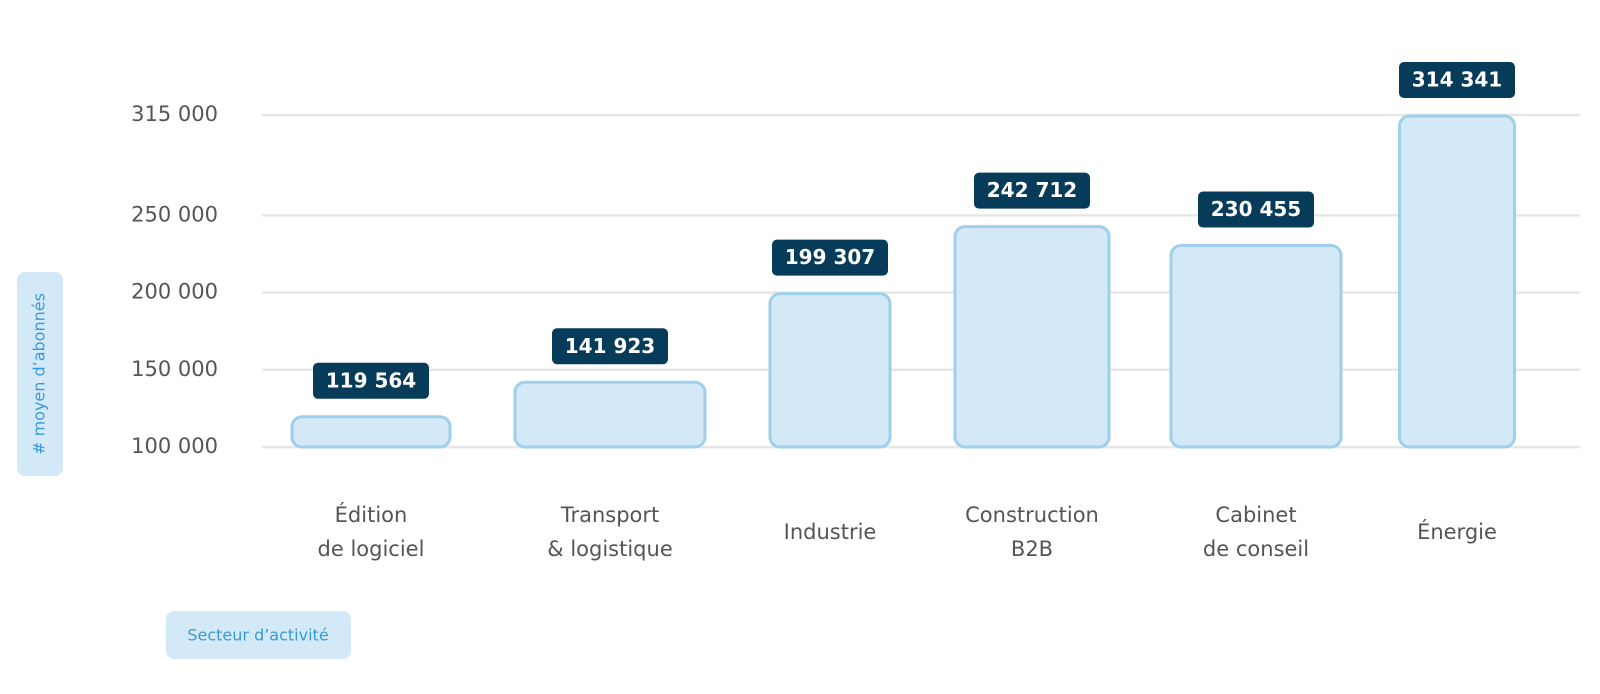  I want to click on y-axis-title-pill, so click(40, 374).